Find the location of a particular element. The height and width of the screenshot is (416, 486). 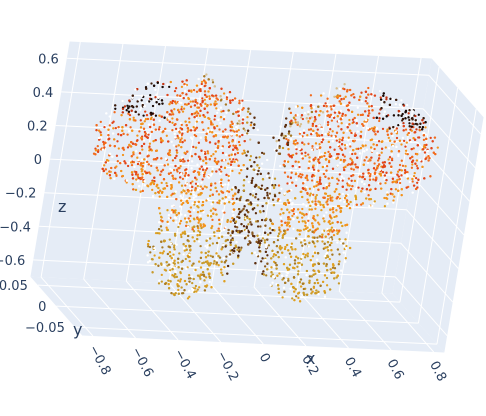

grid-line-z-back is located at coordinates (231, 167).